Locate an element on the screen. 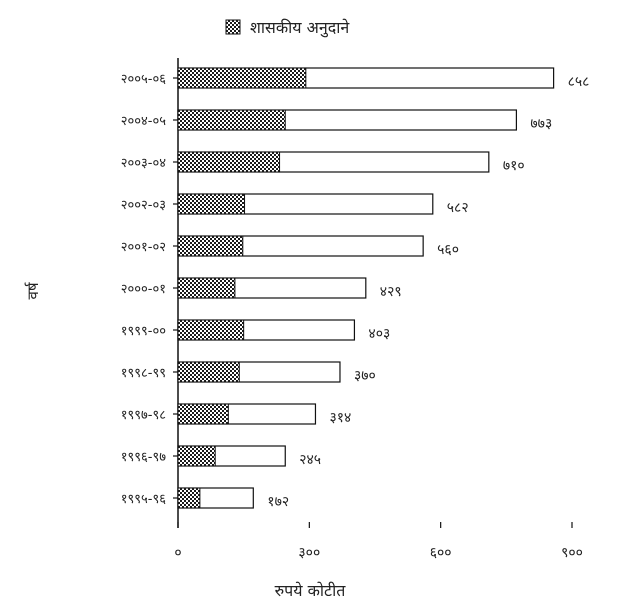 The width and height of the screenshot is (619, 608). x-tick-label: ६०० is located at coordinates (441, 553).